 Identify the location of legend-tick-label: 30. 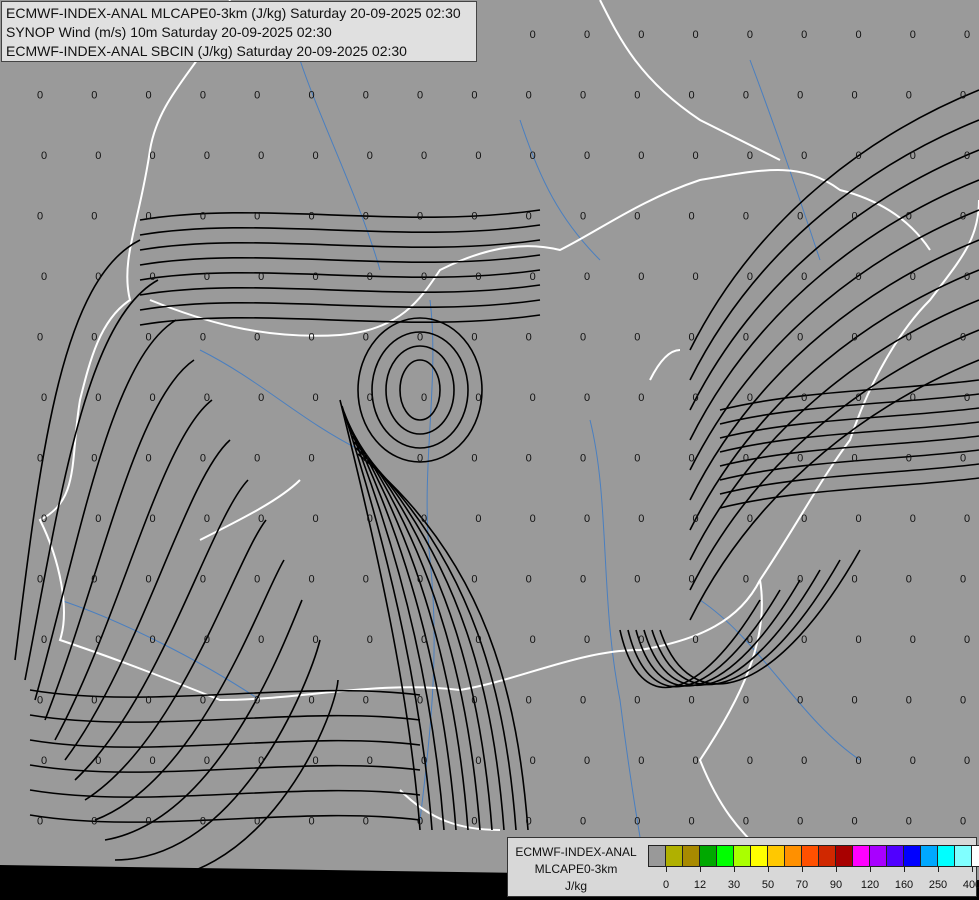
(734, 885).